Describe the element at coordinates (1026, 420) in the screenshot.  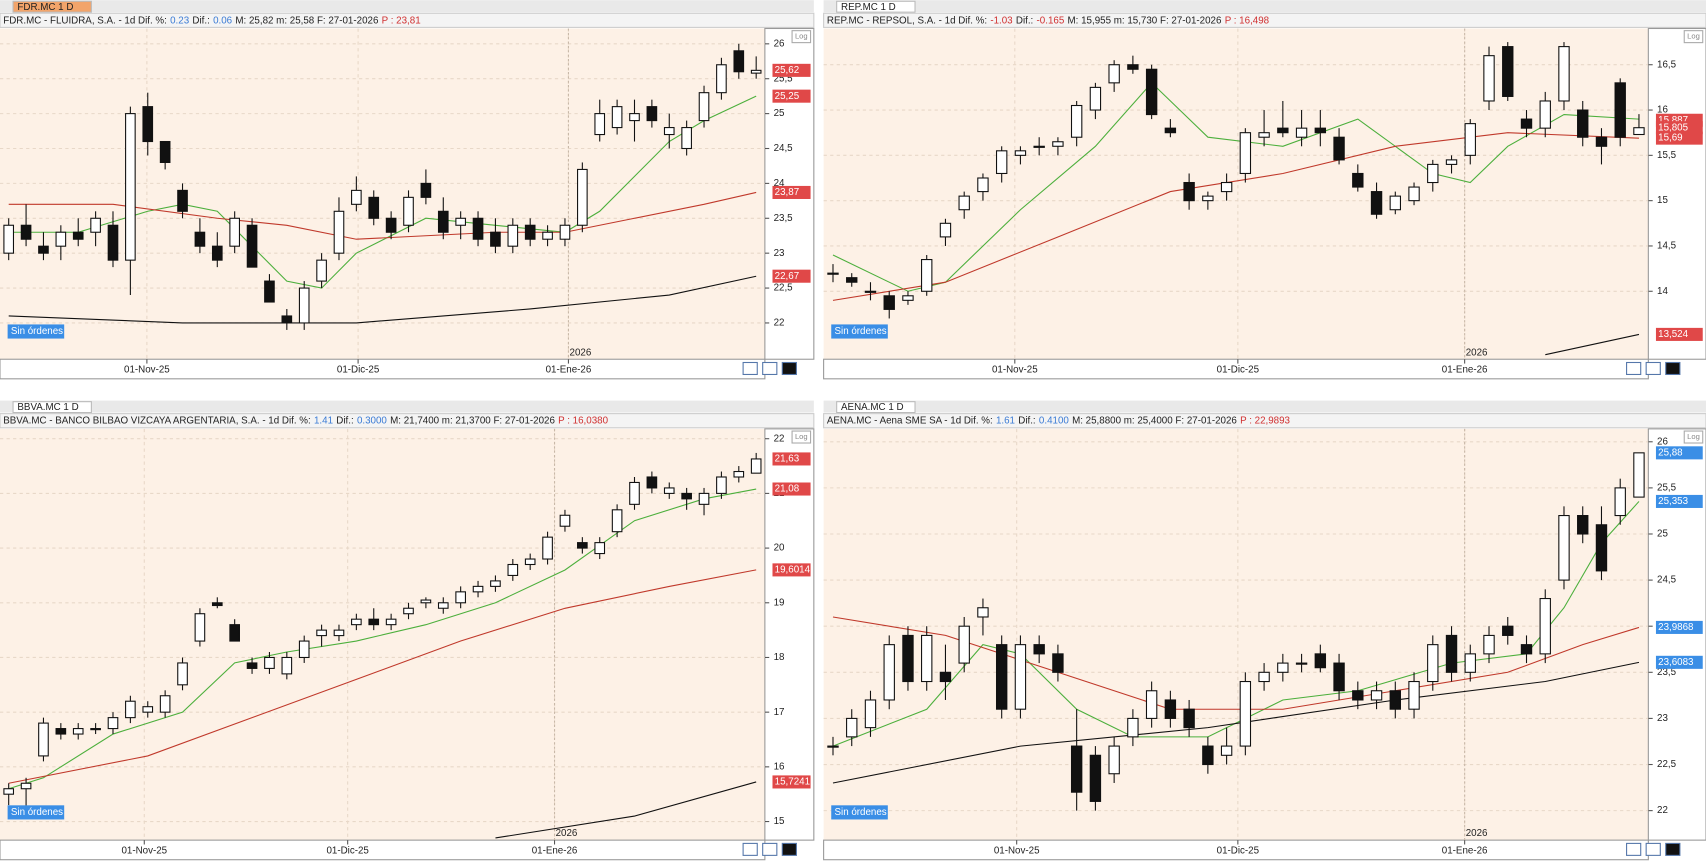
I see `info-segment: Dif.:` at that location.